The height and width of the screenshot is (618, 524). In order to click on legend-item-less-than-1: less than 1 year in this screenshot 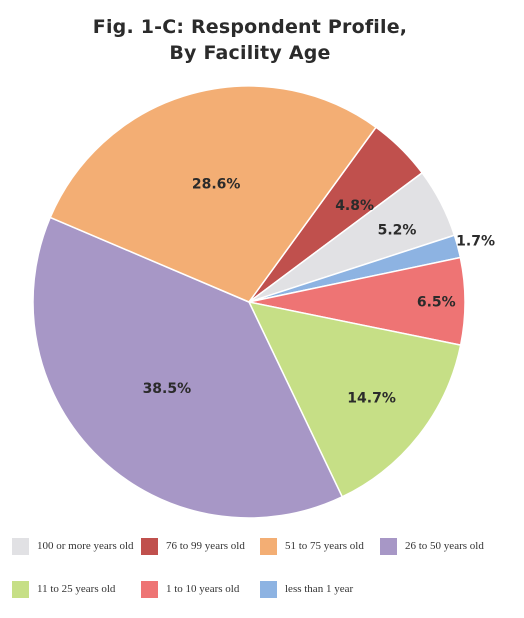, I will do `click(306, 589)`.